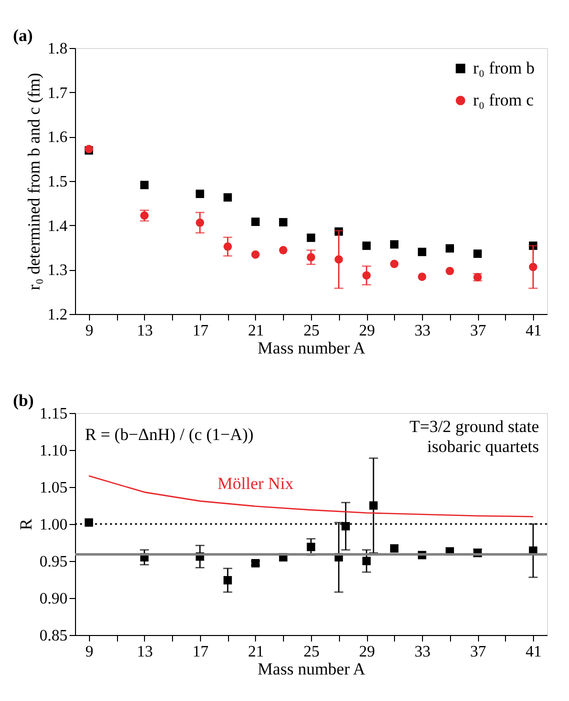 This screenshot has width=569, height=701. What do you see at coordinates (54, 599) in the screenshot?
I see `y-tick-label: 0.90` at bounding box center [54, 599].